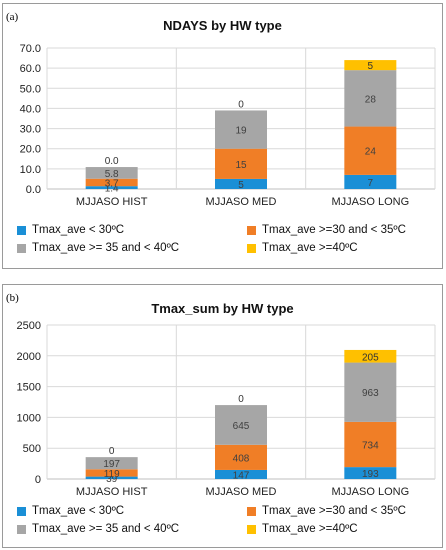 This screenshot has height=550, width=446. I want to click on data-label: 645, so click(241, 426).